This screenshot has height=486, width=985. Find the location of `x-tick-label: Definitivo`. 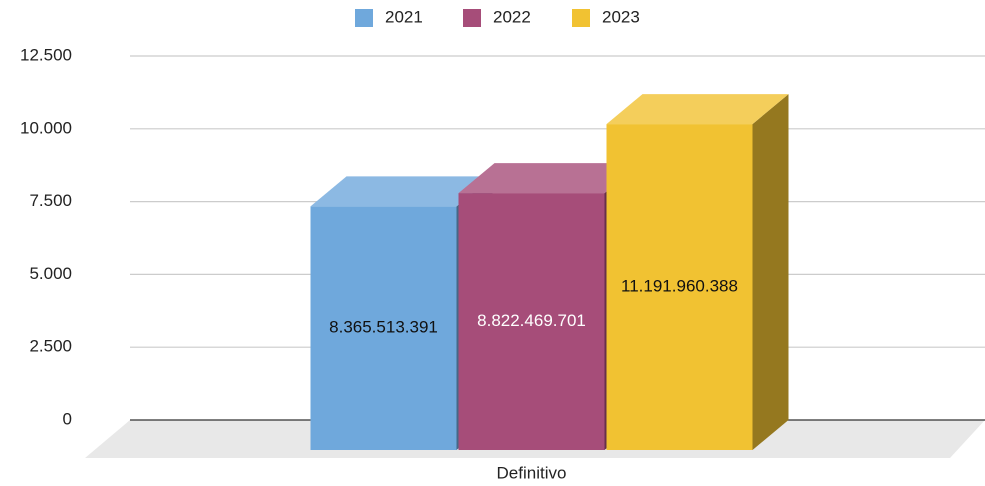

x-tick-label: Definitivo is located at coordinates (532, 472).